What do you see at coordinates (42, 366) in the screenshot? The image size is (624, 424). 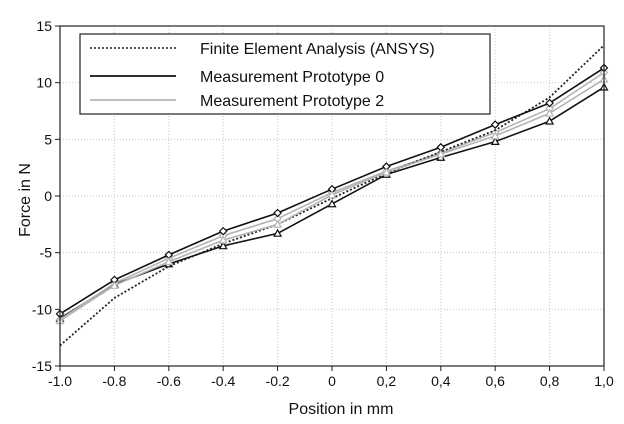 I see `y-tick-label: -15` at bounding box center [42, 366].